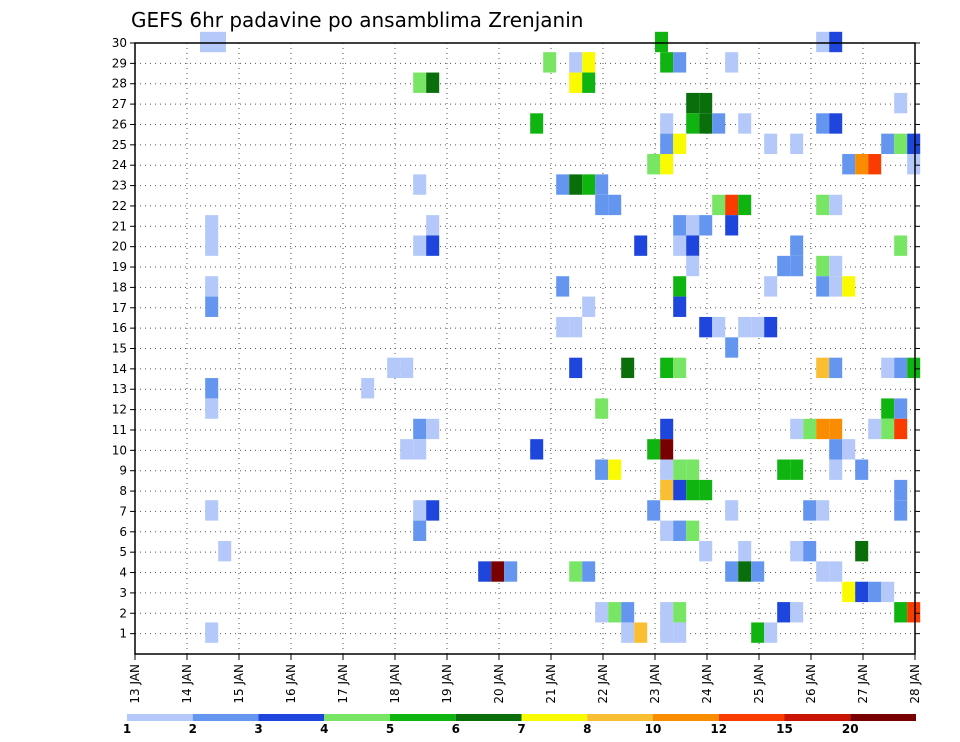  I want to click on y-tick-label: 16, so click(119, 328).